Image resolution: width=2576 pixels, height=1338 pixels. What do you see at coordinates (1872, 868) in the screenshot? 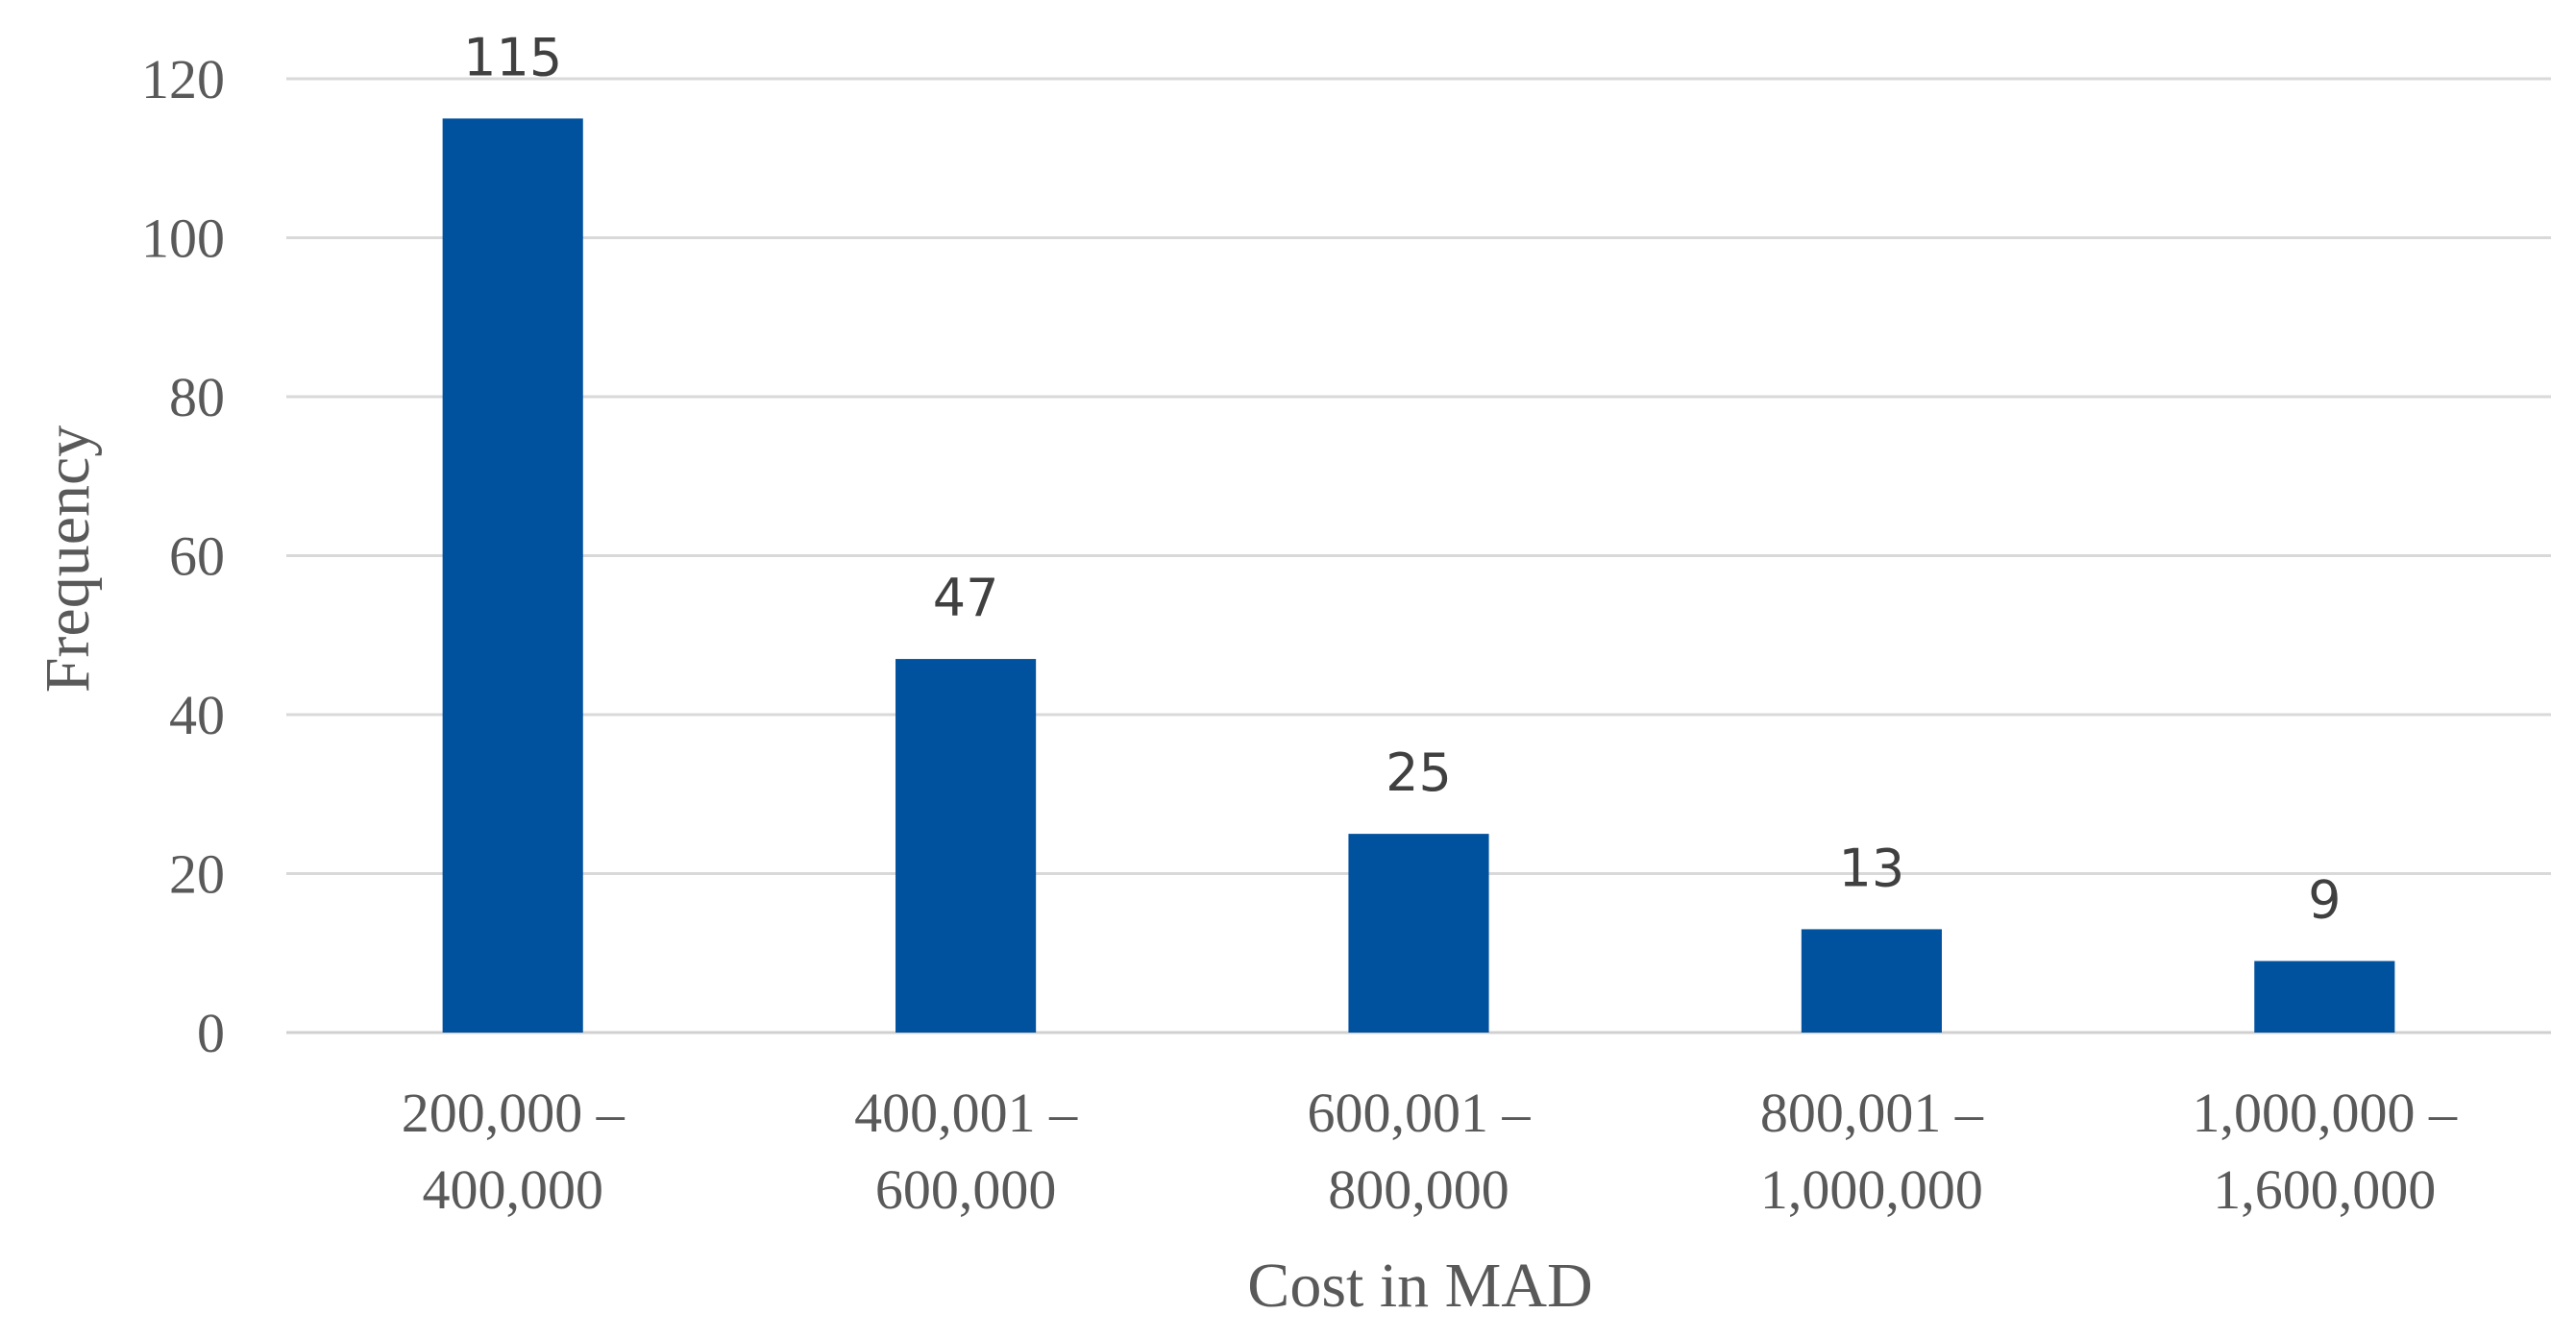
I see `data-label: 13` at bounding box center [1872, 868].